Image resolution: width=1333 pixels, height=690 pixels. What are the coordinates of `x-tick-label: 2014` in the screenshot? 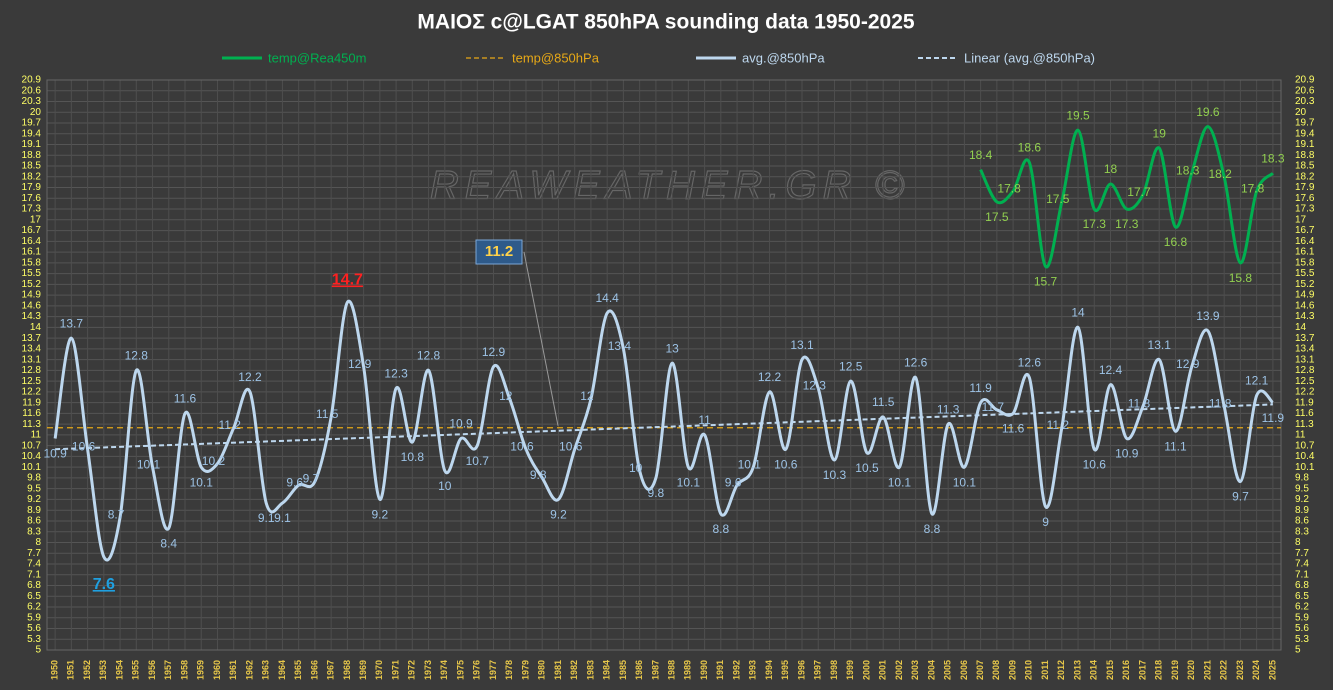 It's located at (1094, 670).